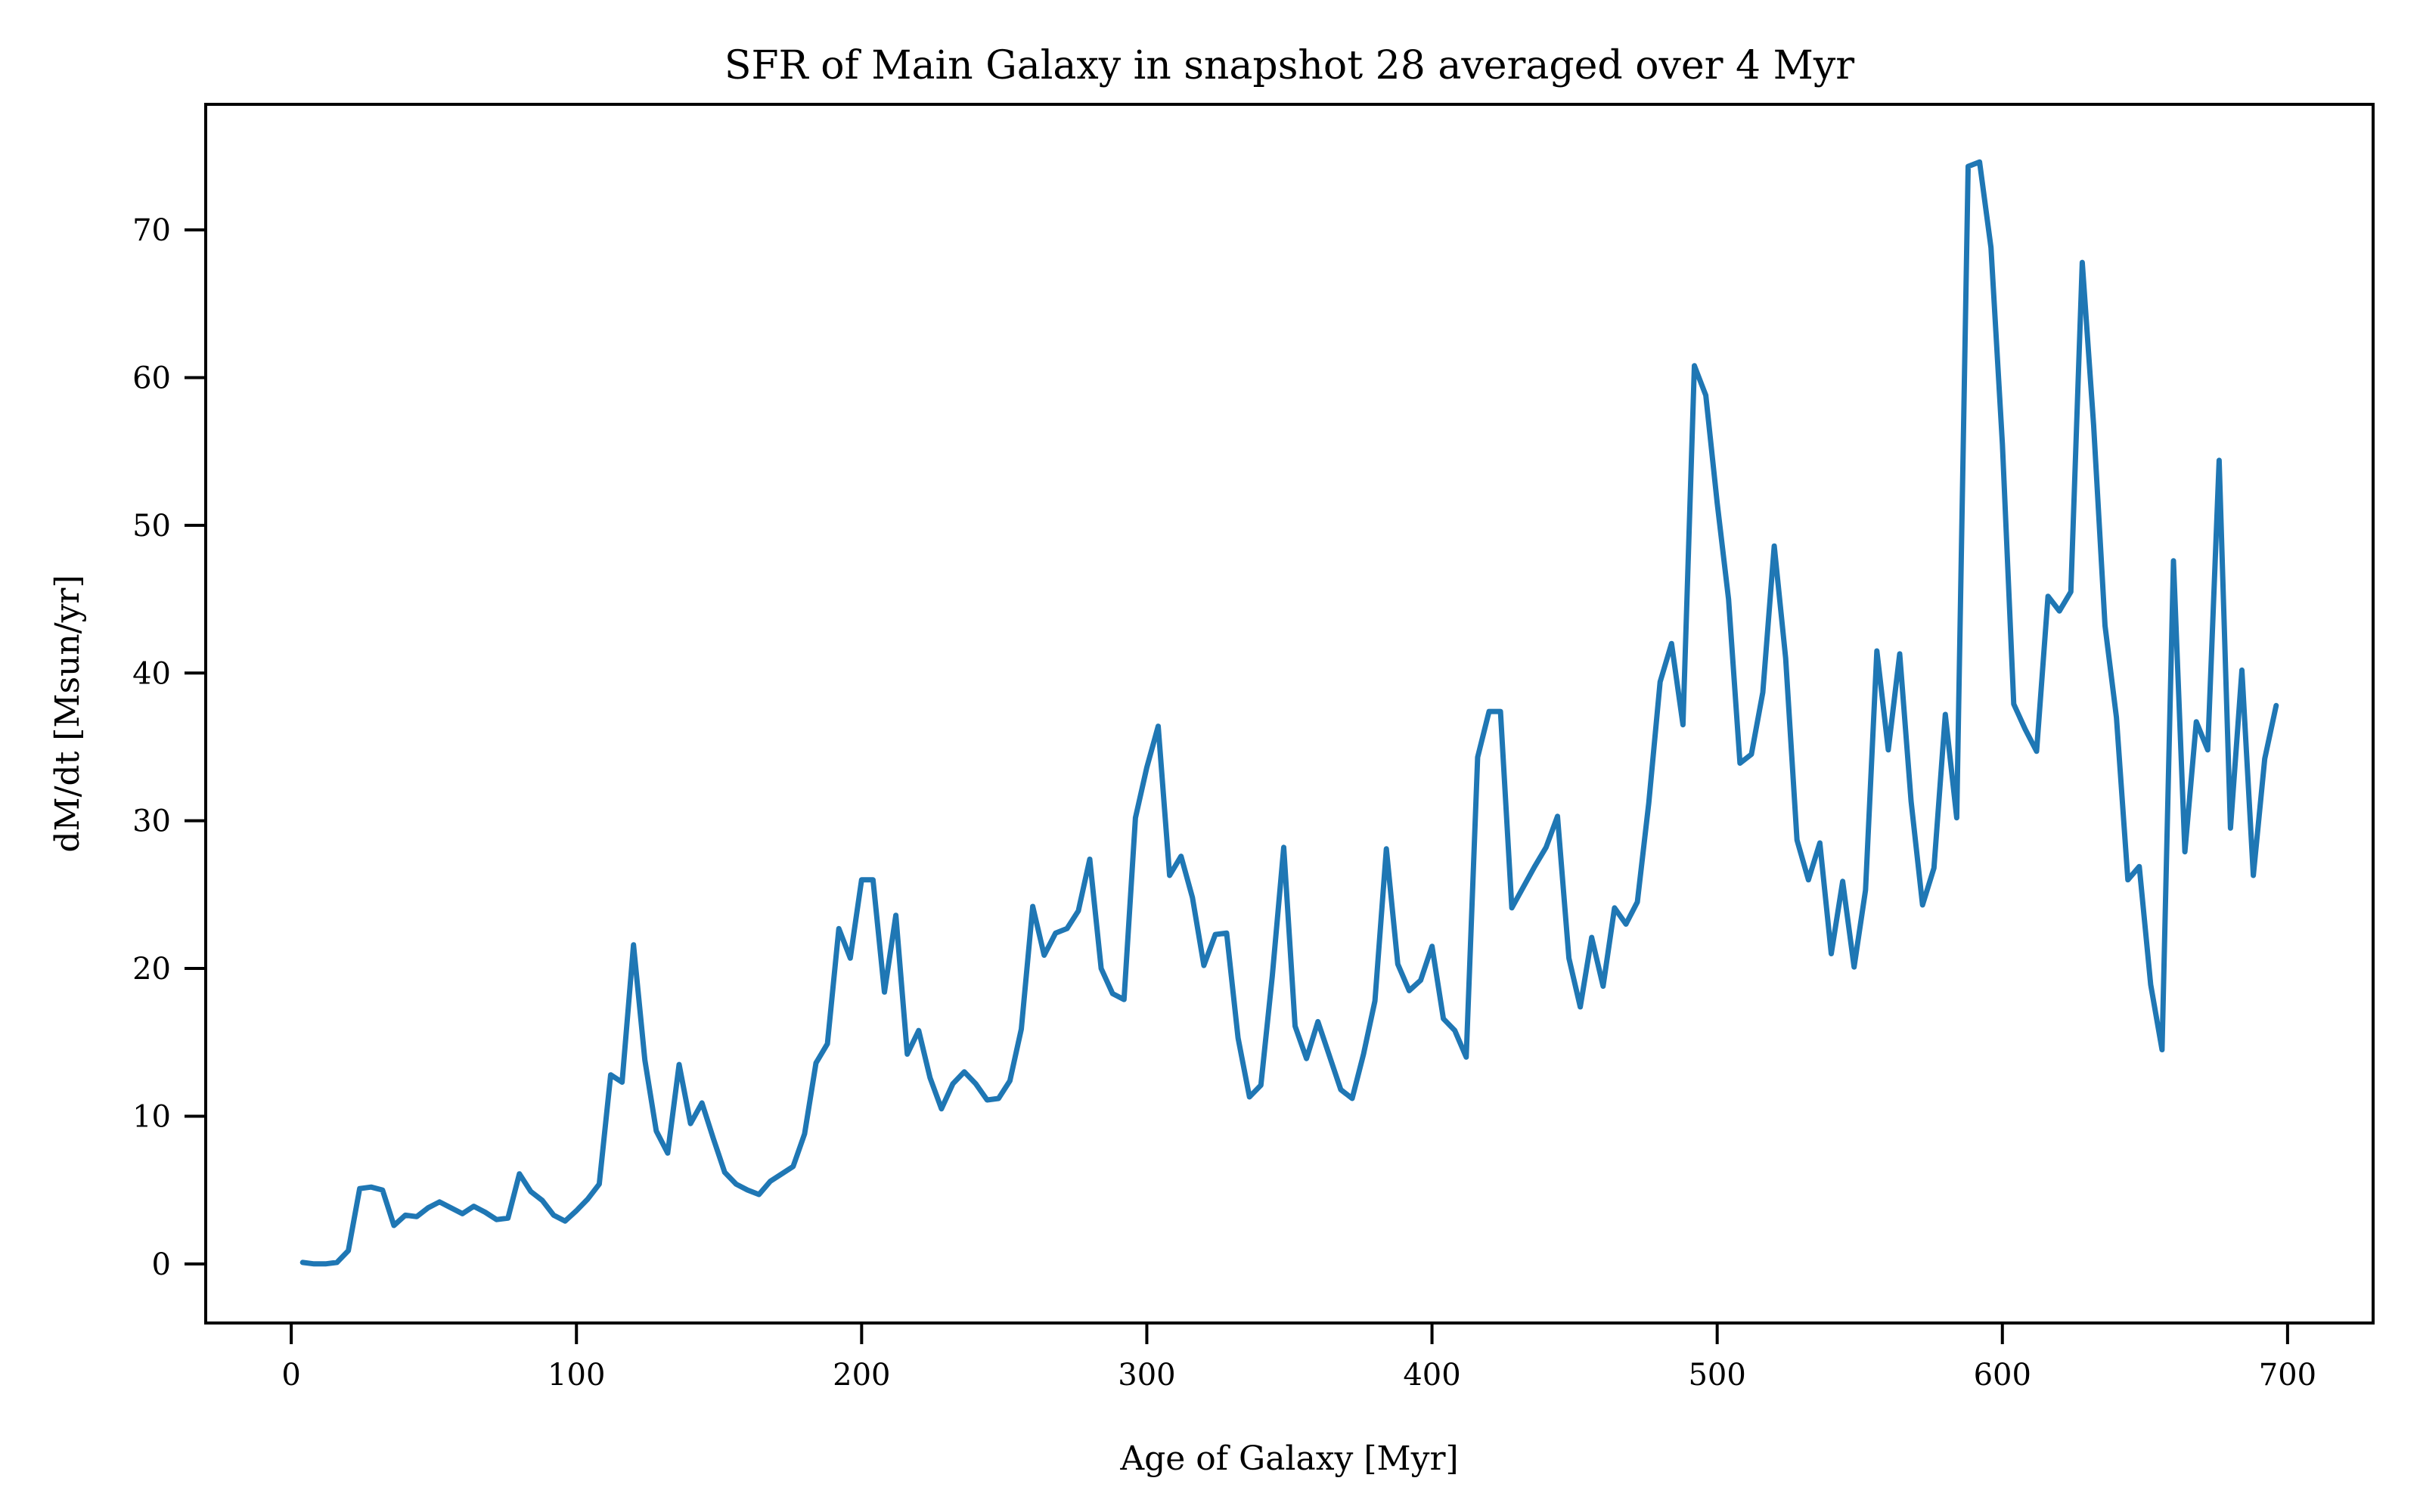 This screenshot has width=2420, height=1512. I want to click on y-tick-label: 10, so click(151, 1116).